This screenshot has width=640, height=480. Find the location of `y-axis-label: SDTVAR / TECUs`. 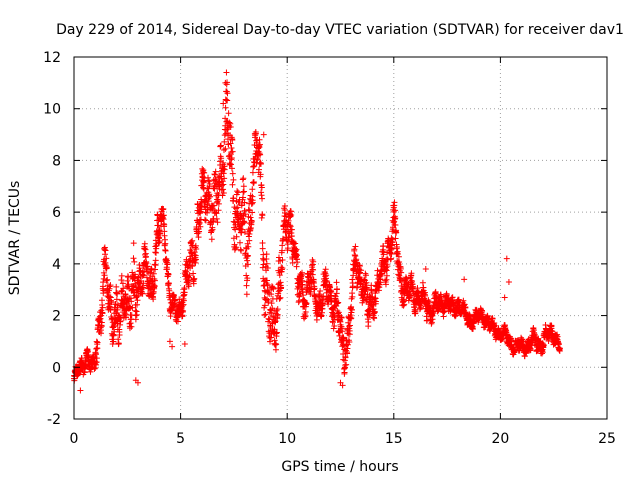

y-axis-label: SDTVAR / TECUs is located at coordinates (15, 238).